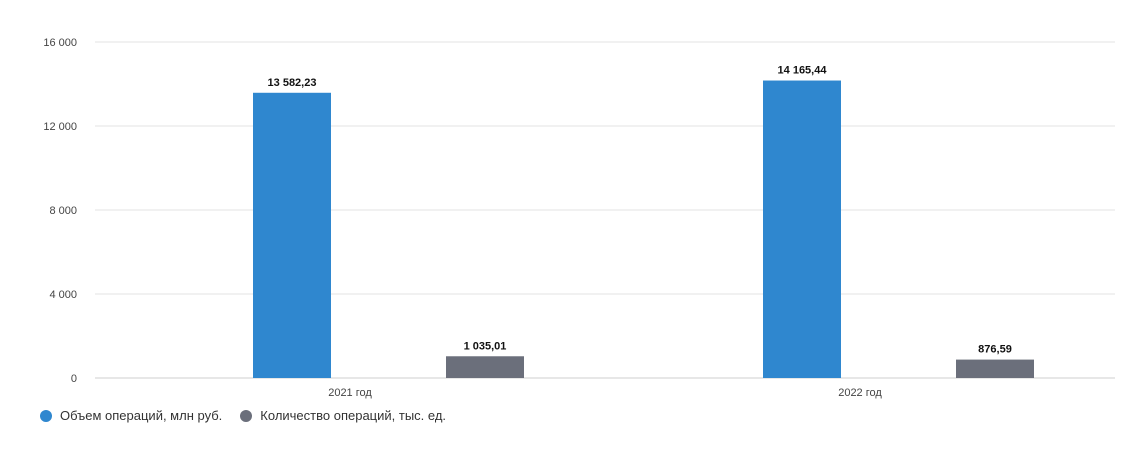  Describe the element at coordinates (292, 83) in the screenshot. I see `data-label: 13 582,23` at that location.